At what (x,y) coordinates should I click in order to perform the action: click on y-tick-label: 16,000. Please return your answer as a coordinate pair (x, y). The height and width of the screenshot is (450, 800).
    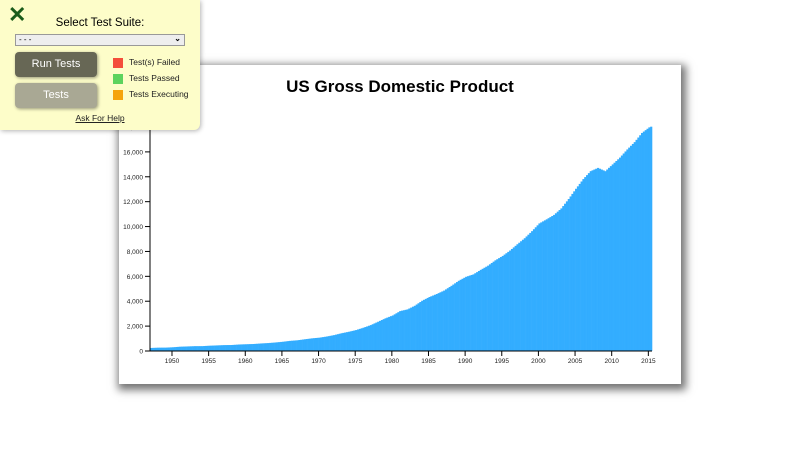
    Looking at the image, I should click on (133, 152).